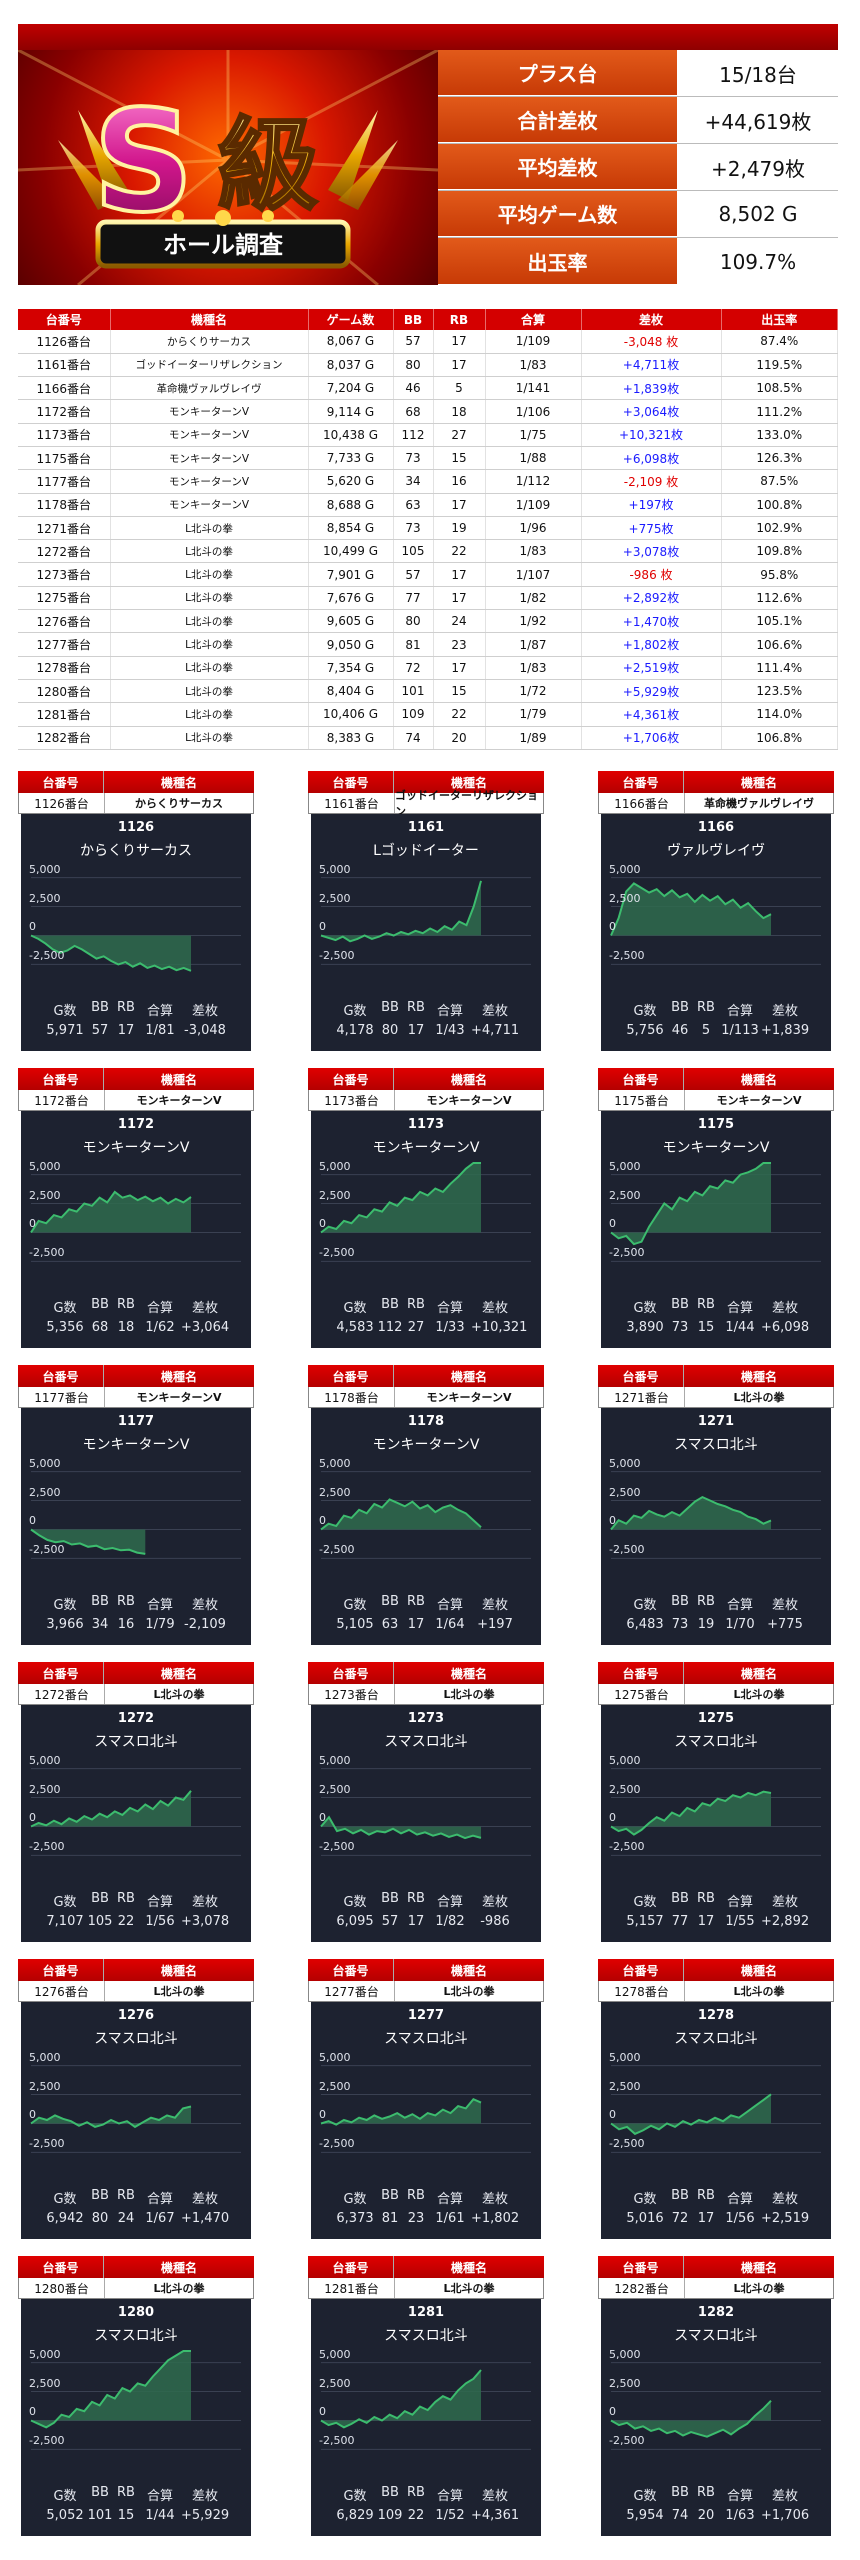 This screenshot has width=860, height=2560. Describe the element at coordinates (160, 1624) in the screenshot. I see `stat-value: 1/79` at that location.